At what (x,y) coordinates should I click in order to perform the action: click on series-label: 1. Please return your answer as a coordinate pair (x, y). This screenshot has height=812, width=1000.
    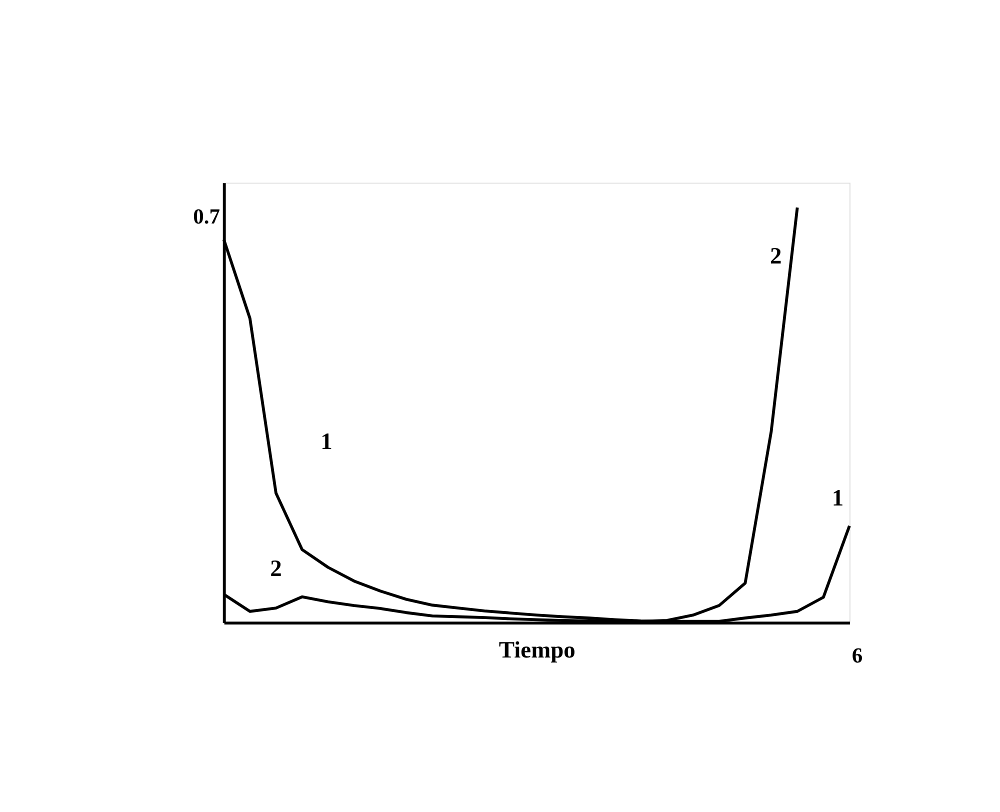
    Looking at the image, I should click on (838, 498).